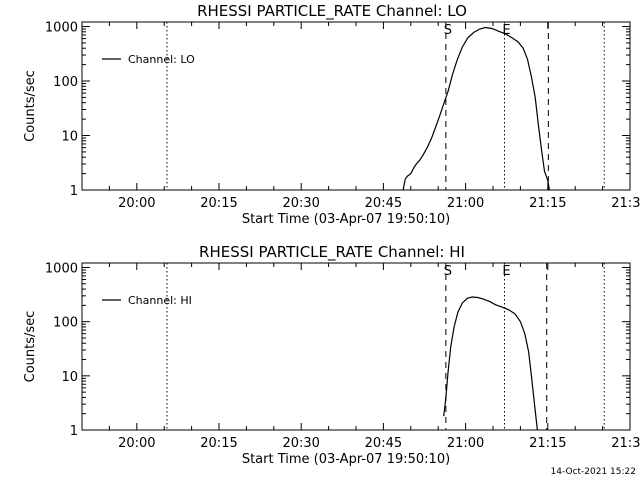  What do you see at coordinates (332, 252) in the screenshot?
I see `chart-title: RHESSI PARTICLE_RATE Channel: HI` at bounding box center [332, 252].